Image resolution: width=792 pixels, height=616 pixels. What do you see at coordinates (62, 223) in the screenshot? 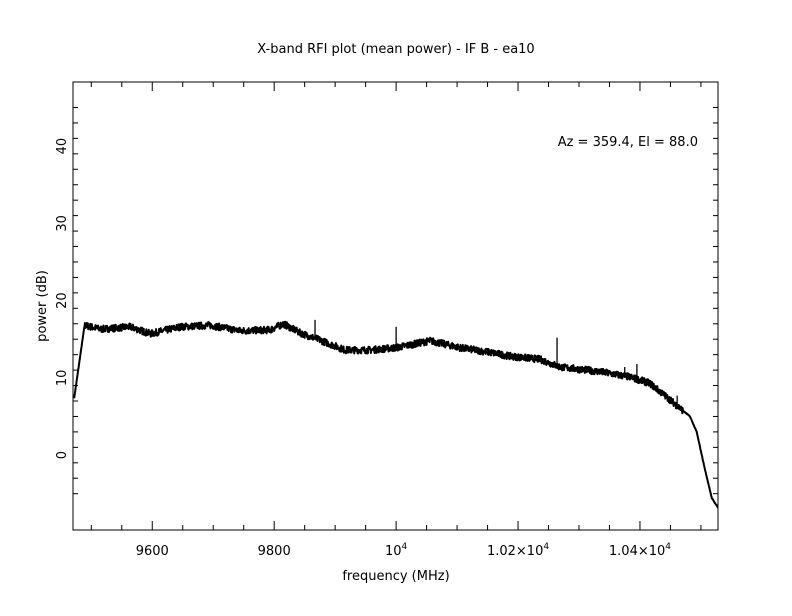
I see `y-tick-label: 30` at bounding box center [62, 223].